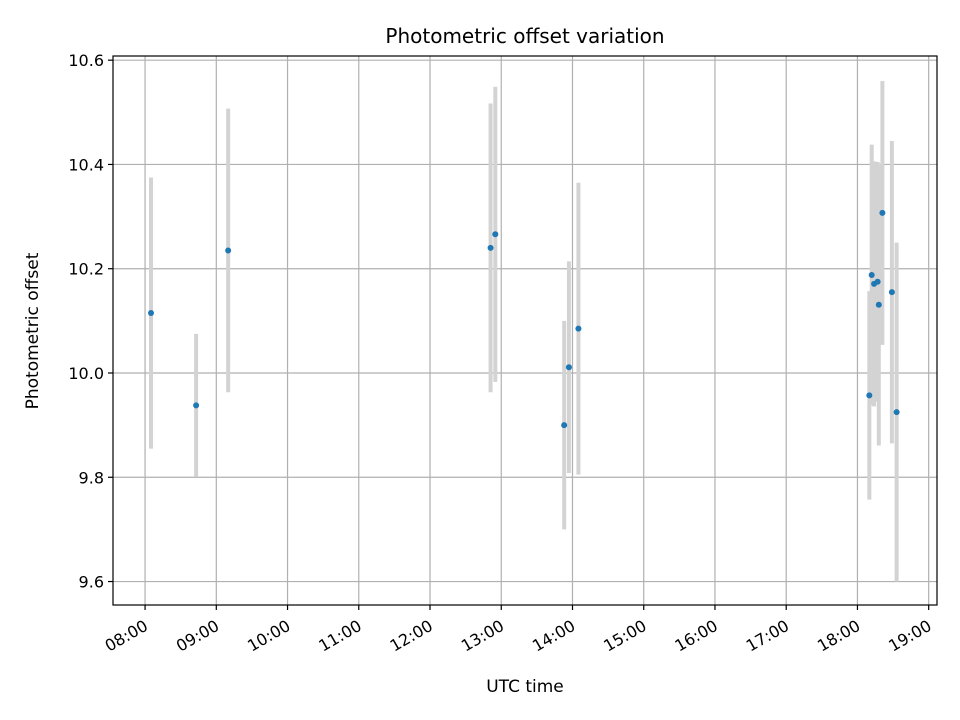 This screenshot has height=720, width=960. I want to click on y-tick-label: 9.6, so click(91, 582).